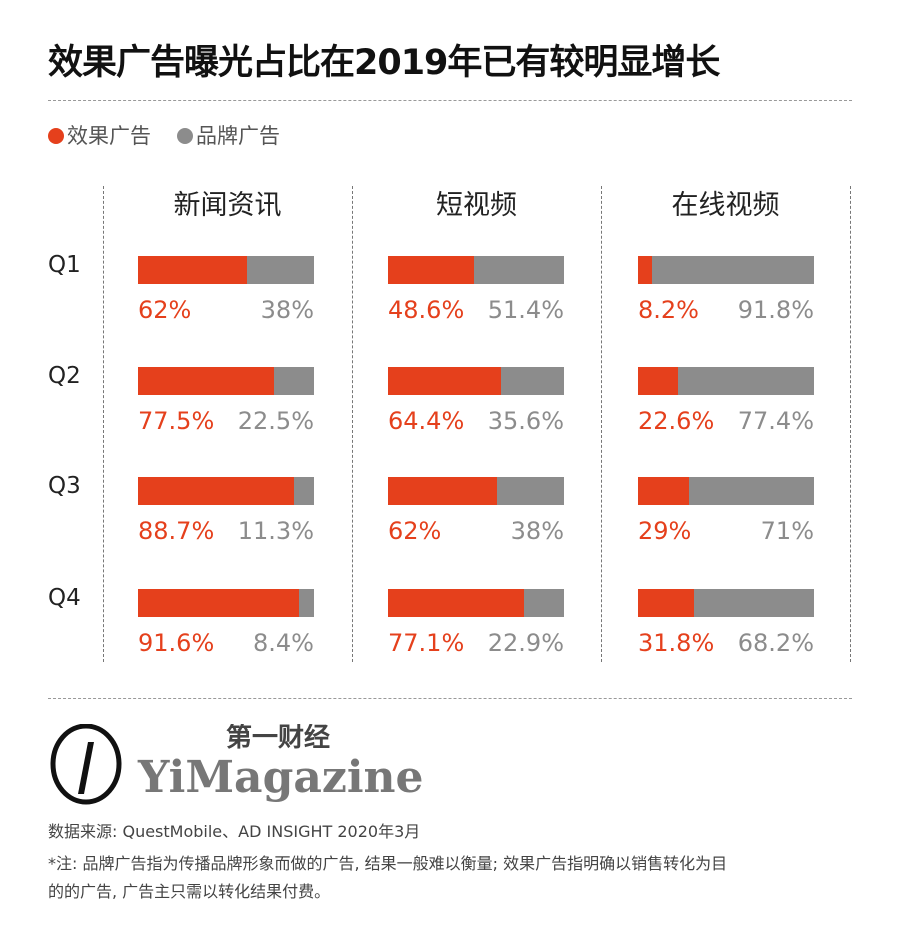  What do you see at coordinates (278, 738) in the screenshot?
I see `svg-text: 第一财经` at bounding box center [278, 738].